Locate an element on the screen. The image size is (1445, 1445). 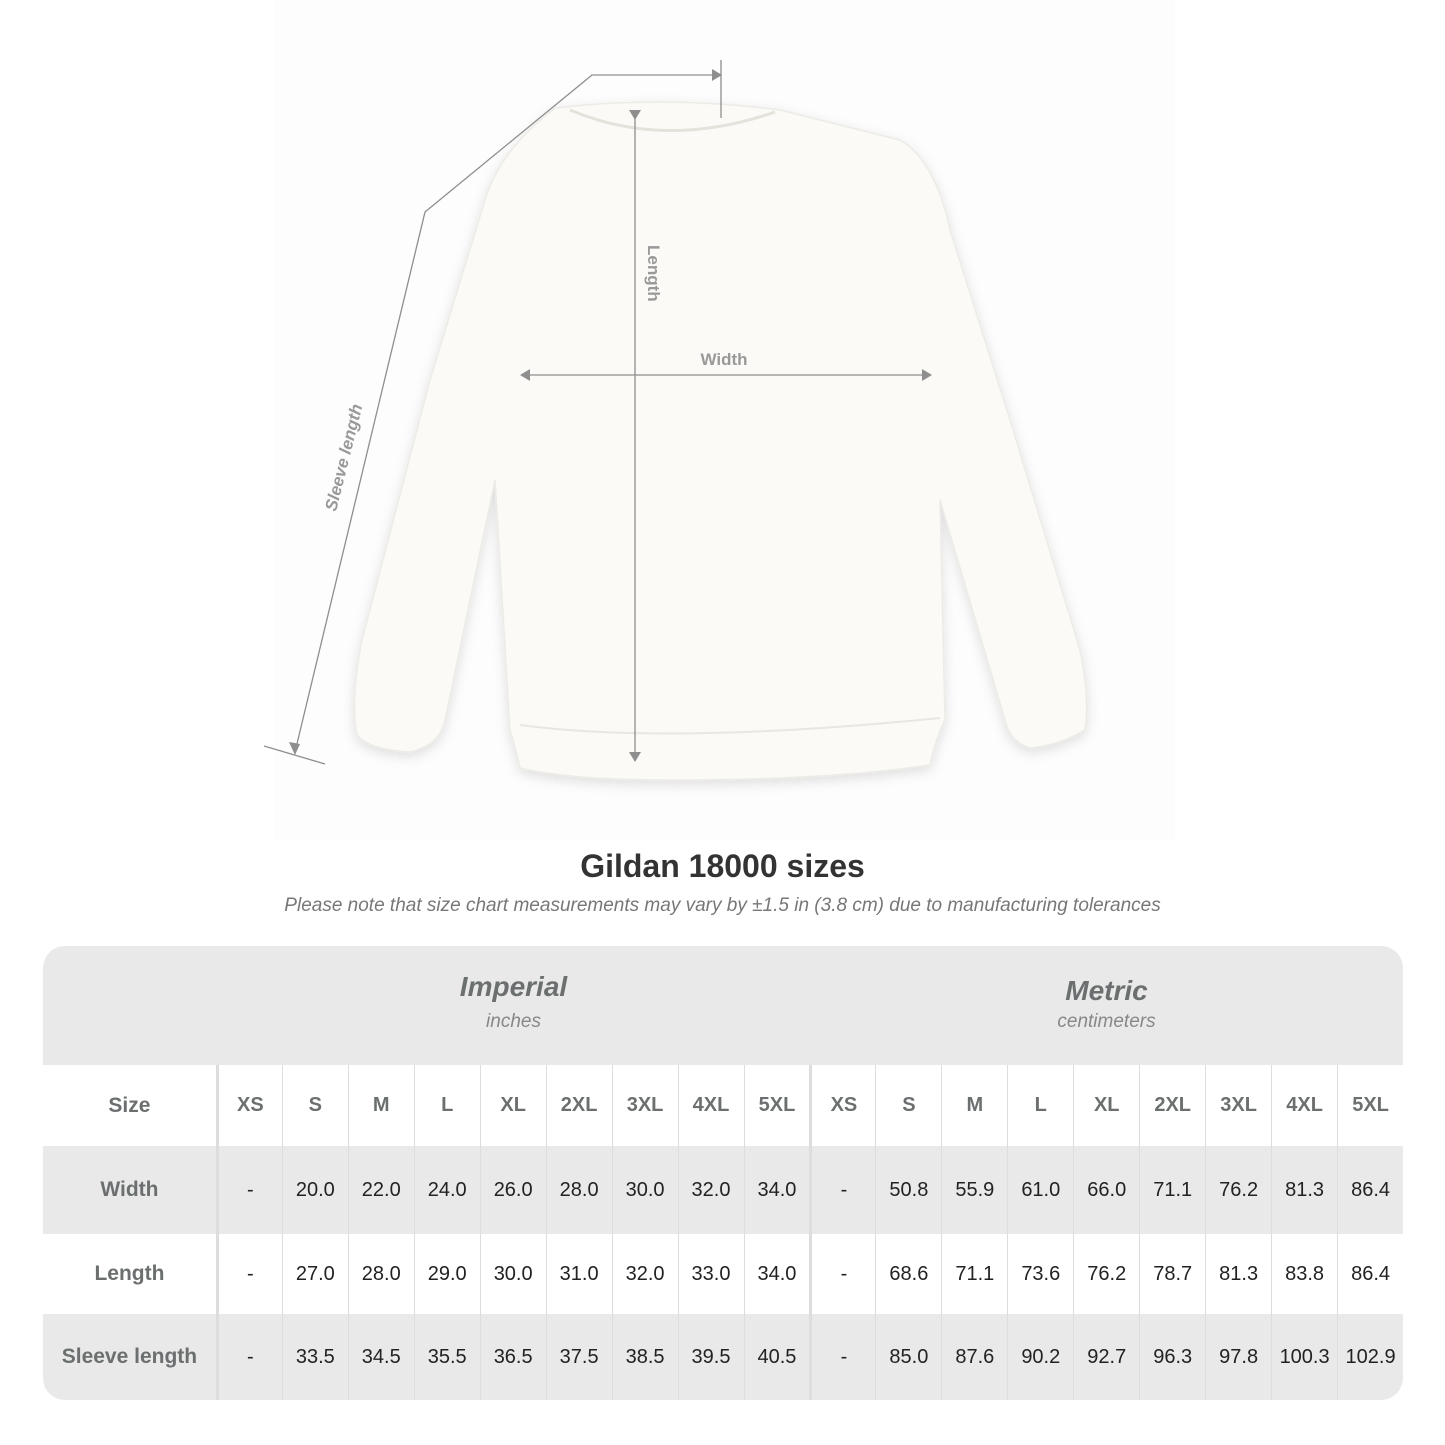
value-imperial: 31.0 is located at coordinates (578, 1274).